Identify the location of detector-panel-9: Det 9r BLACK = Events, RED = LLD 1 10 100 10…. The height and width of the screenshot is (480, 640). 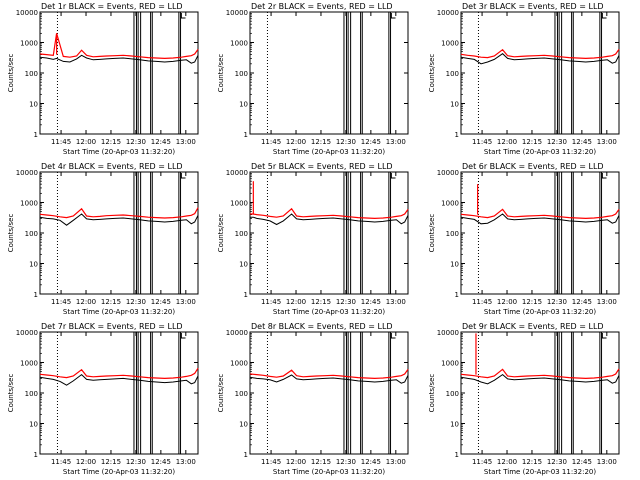
(524, 399).